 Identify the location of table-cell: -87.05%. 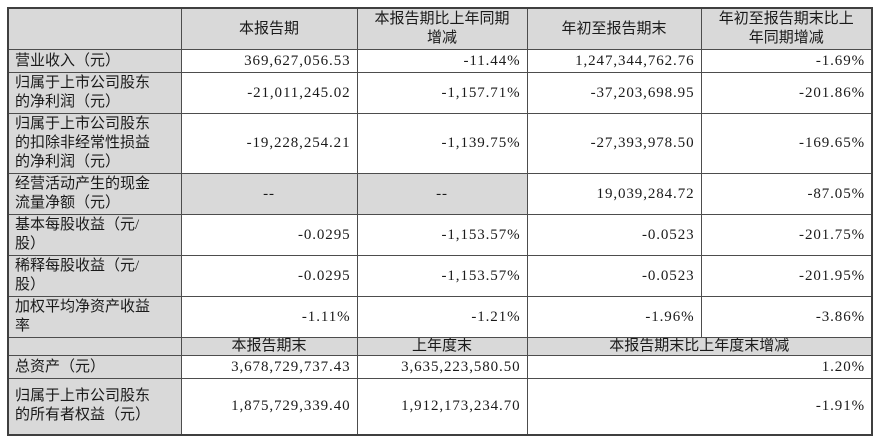
(786, 194).